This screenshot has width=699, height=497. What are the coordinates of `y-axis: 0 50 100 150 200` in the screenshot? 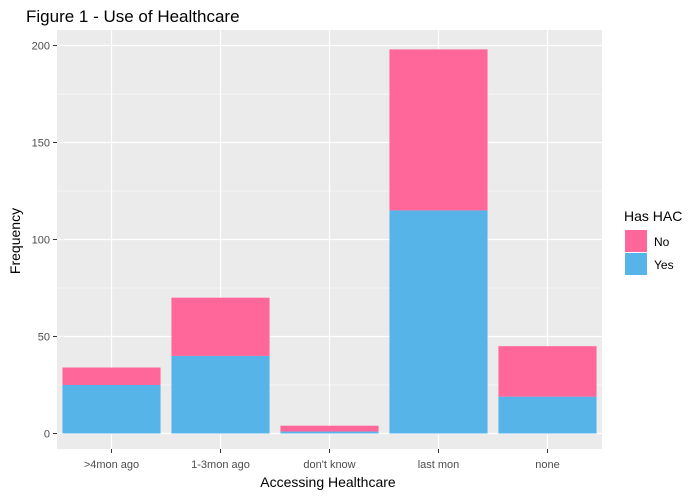 It's located at (44, 240).